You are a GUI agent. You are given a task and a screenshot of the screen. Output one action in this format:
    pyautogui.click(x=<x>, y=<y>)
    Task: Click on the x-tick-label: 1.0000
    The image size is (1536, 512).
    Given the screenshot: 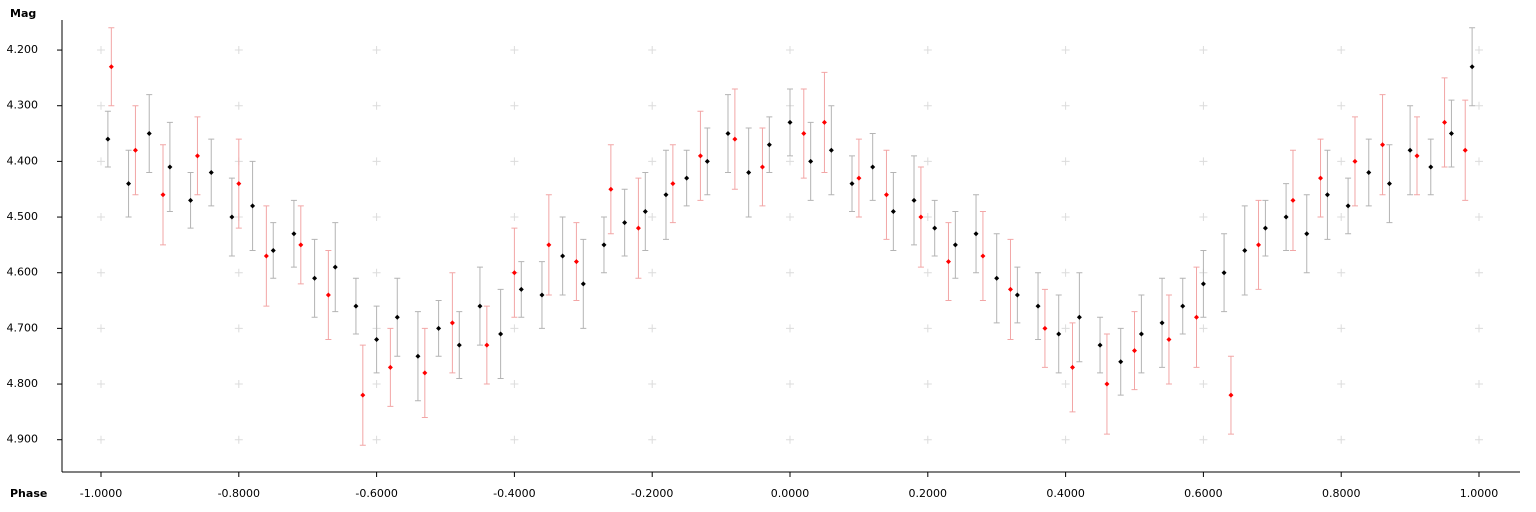 What is the action you would take?
    pyautogui.click(x=1479, y=493)
    